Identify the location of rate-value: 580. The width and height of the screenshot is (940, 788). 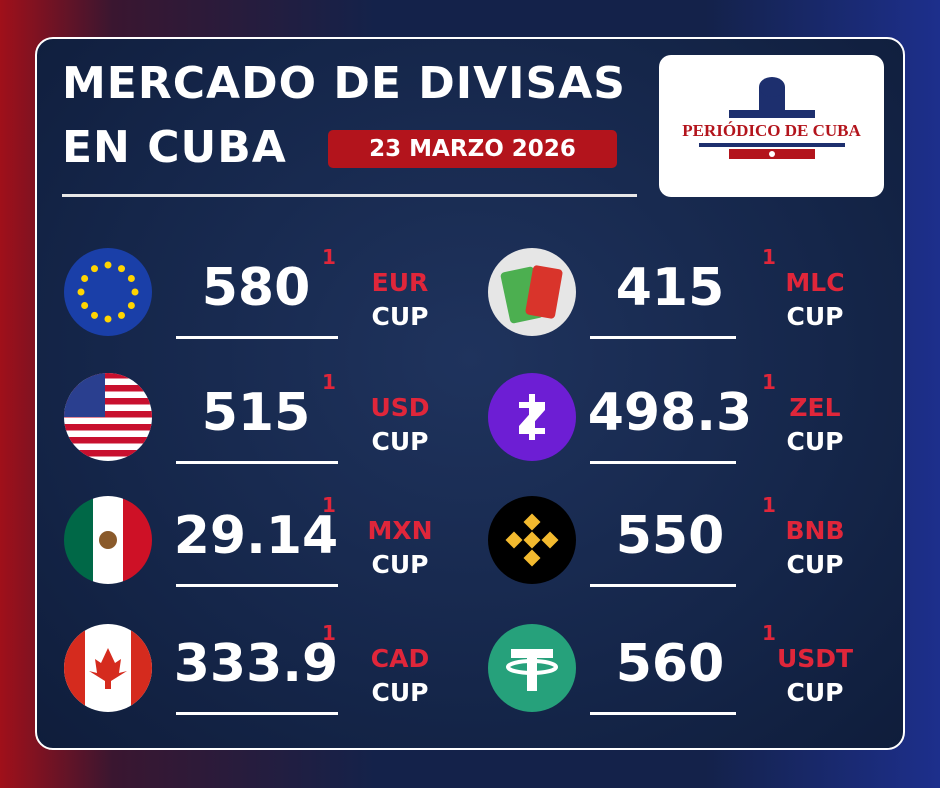
(256, 288).